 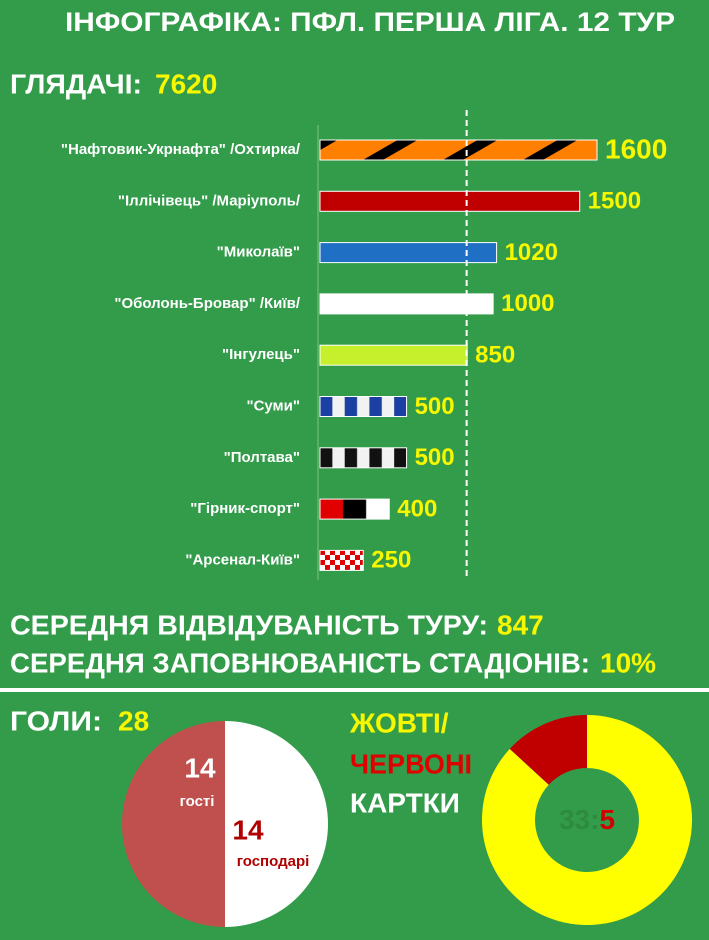 I want to click on bar-label: "Миколаїв", so click(x=258, y=252).